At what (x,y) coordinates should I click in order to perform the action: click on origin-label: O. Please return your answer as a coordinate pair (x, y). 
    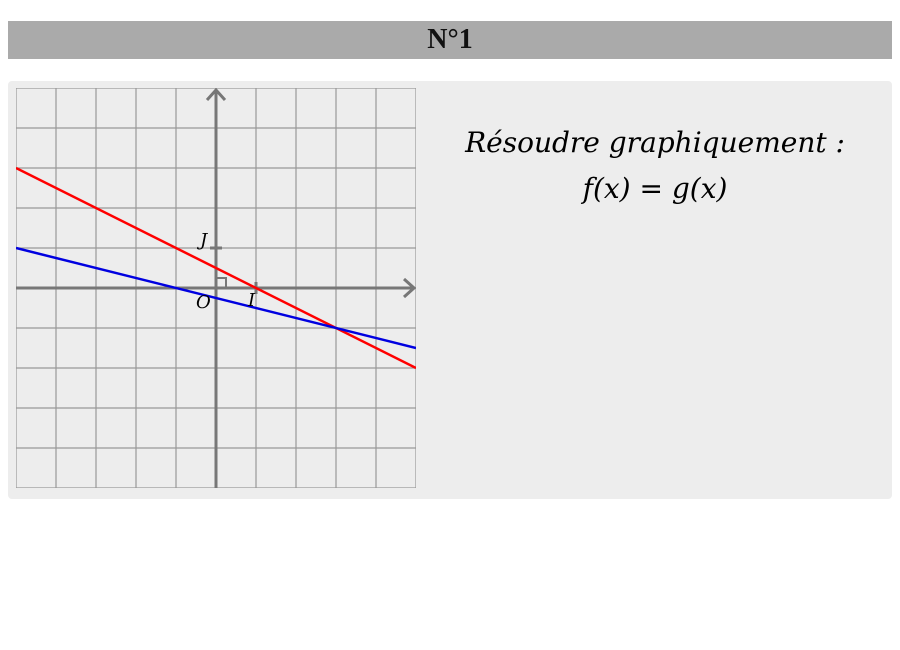
    Looking at the image, I should click on (203, 302).